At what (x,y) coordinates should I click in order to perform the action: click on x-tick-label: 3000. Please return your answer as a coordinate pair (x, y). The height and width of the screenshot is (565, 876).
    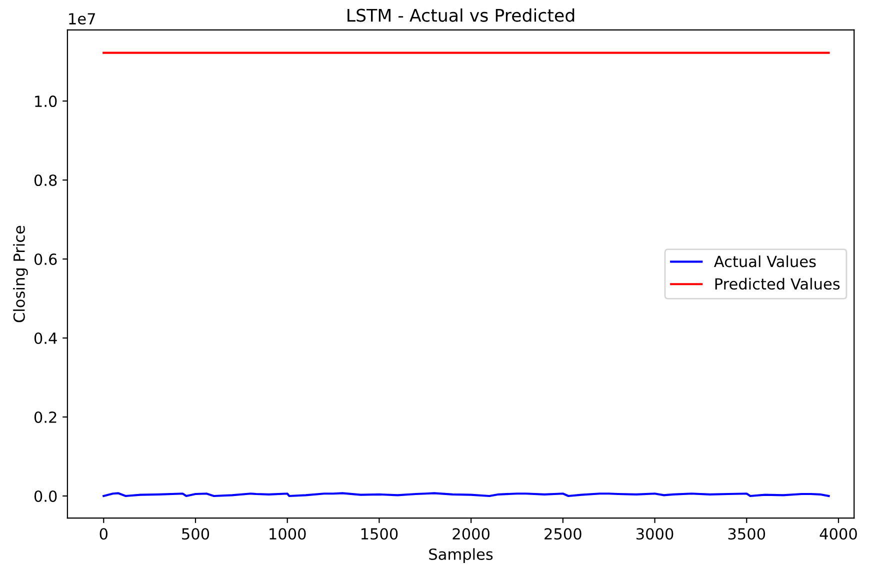
    Looking at the image, I should click on (655, 534).